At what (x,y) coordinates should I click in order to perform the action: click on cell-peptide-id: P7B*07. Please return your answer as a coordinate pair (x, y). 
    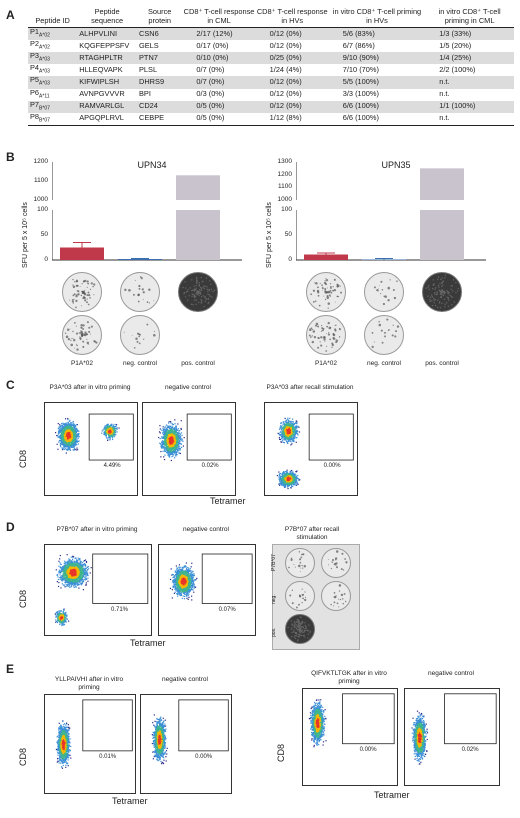
    Looking at the image, I should click on (53, 106).